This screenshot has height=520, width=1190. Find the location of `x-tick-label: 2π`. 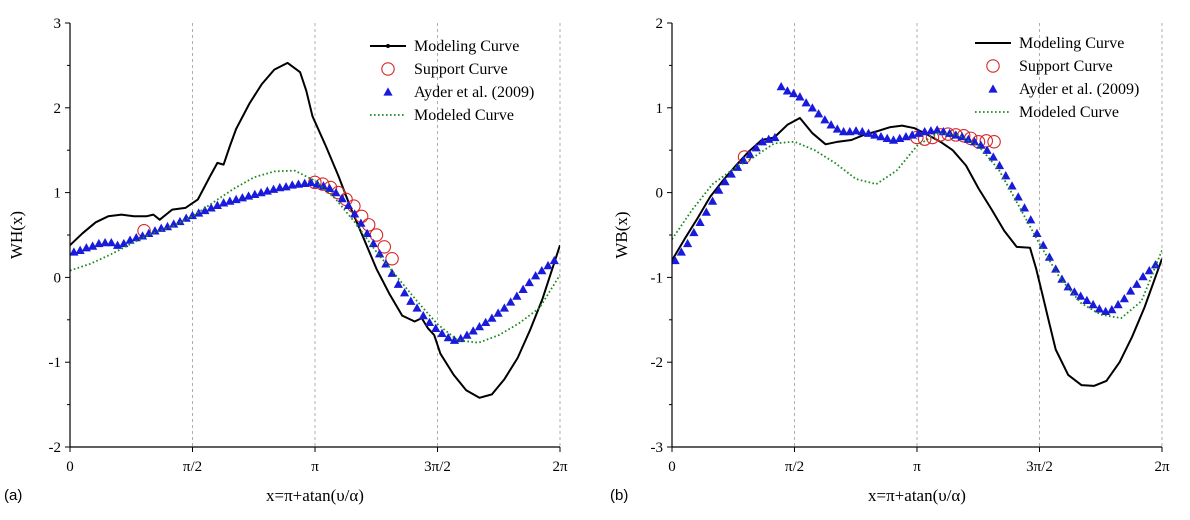

x-tick-label: 2π is located at coordinates (560, 467).